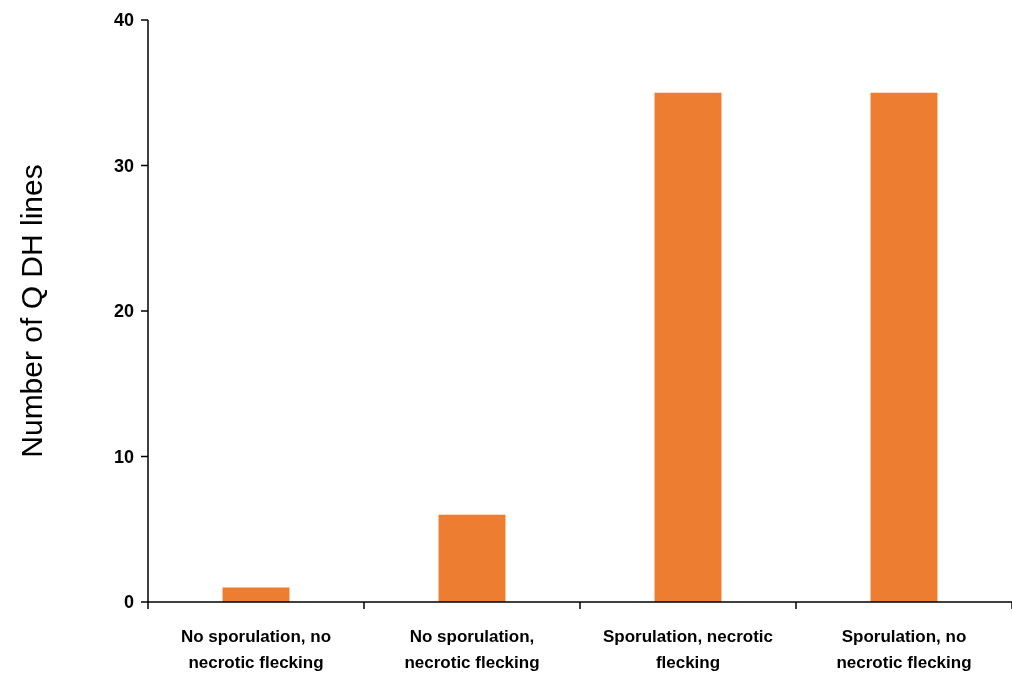  What do you see at coordinates (123, 165) in the screenshot?
I see `y-tick-label: 30` at bounding box center [123, 165].